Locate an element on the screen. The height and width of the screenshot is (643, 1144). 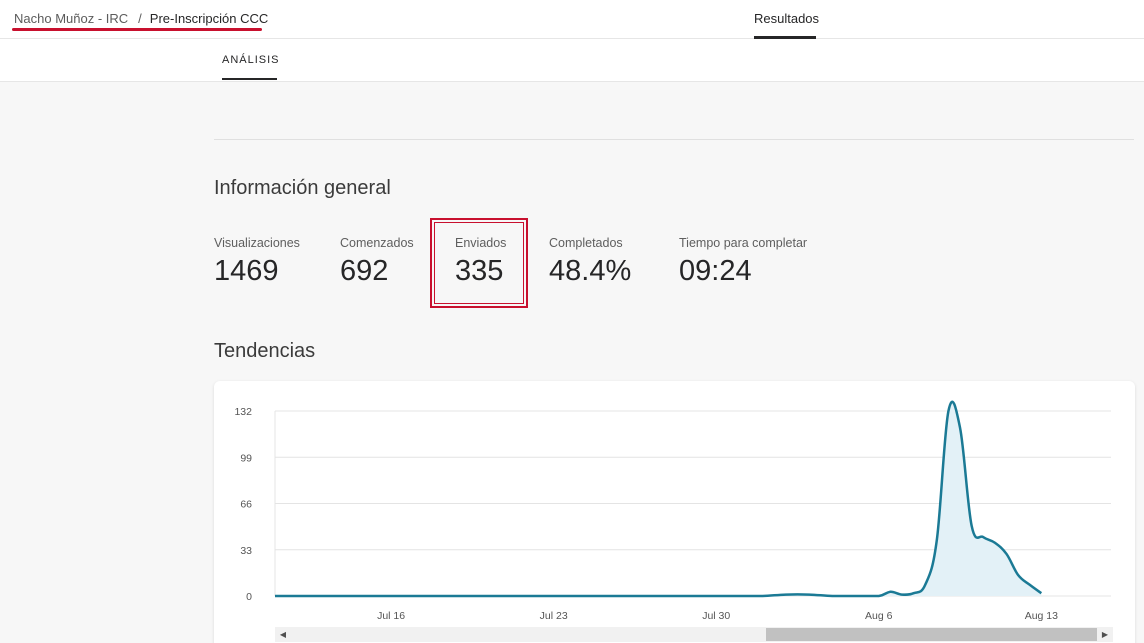
submitted-highlight-box is located at coordinates (479, 263).